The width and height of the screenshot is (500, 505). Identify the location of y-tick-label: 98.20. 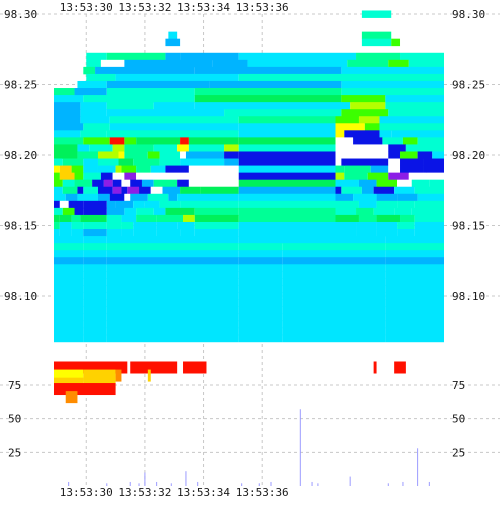
(468, 155).